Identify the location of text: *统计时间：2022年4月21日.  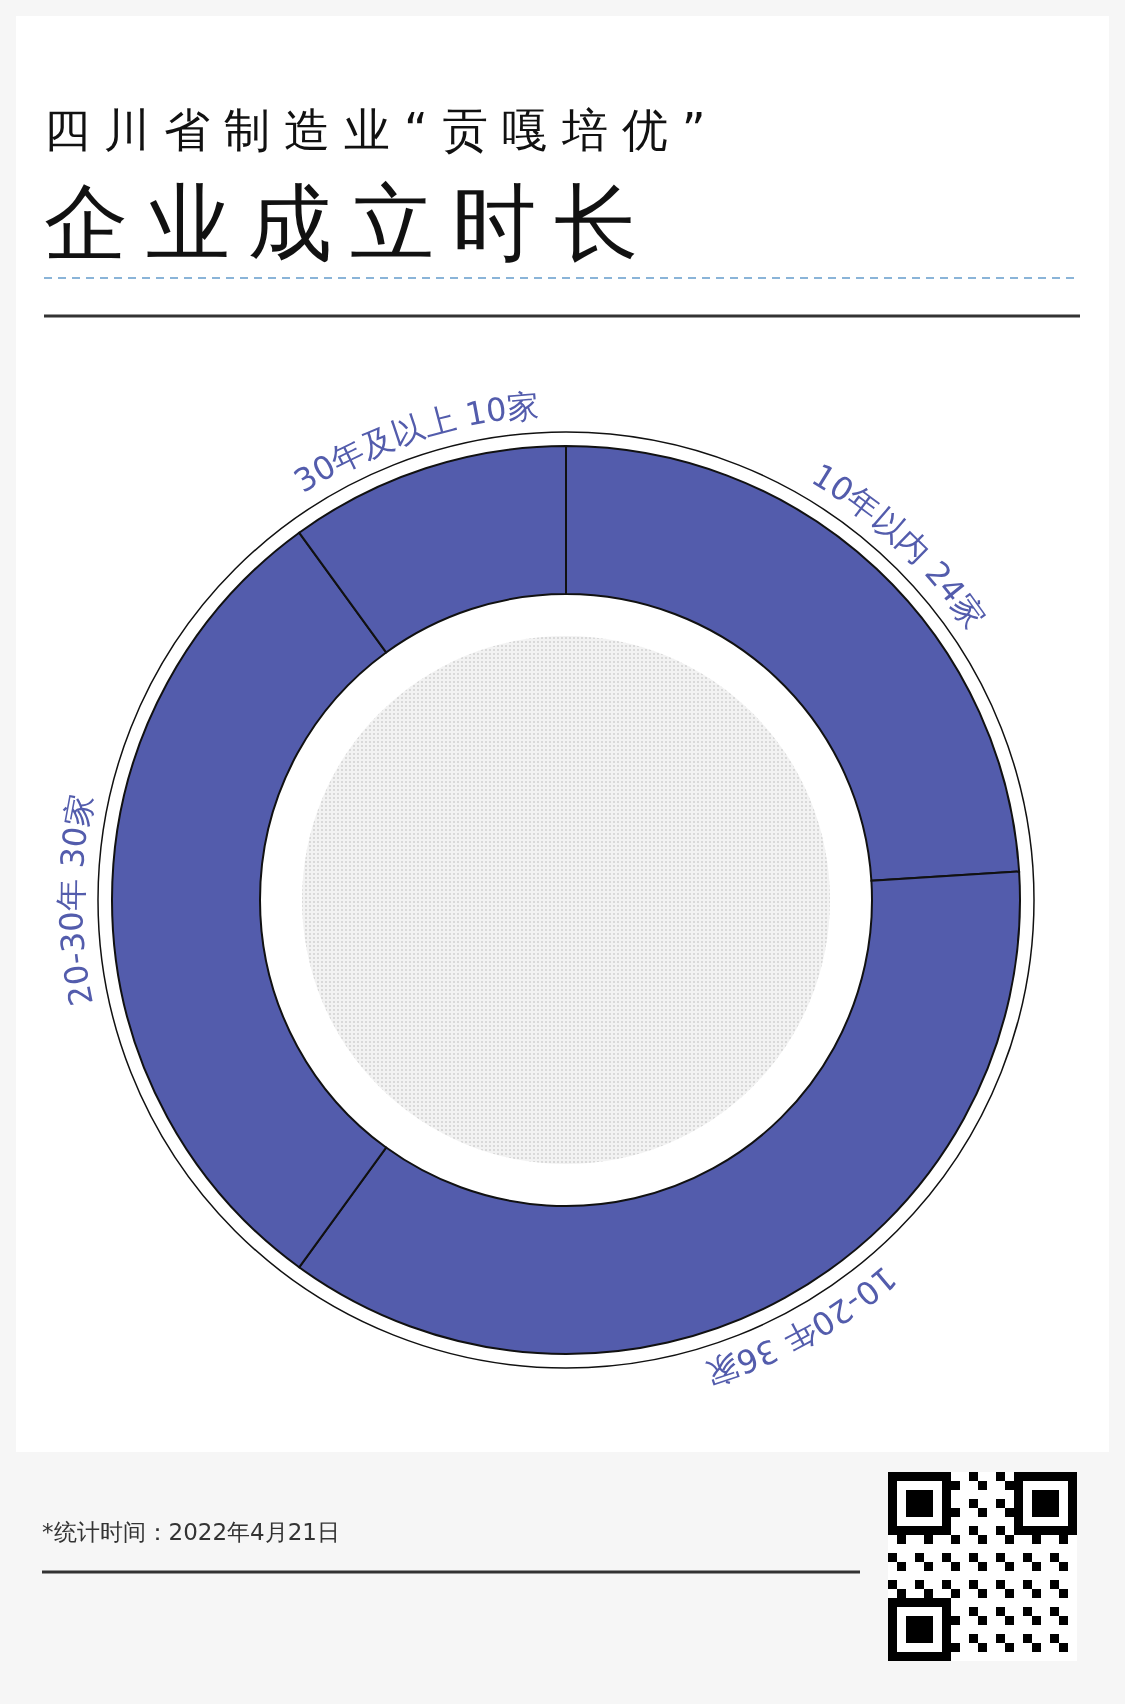
(191, 1532).